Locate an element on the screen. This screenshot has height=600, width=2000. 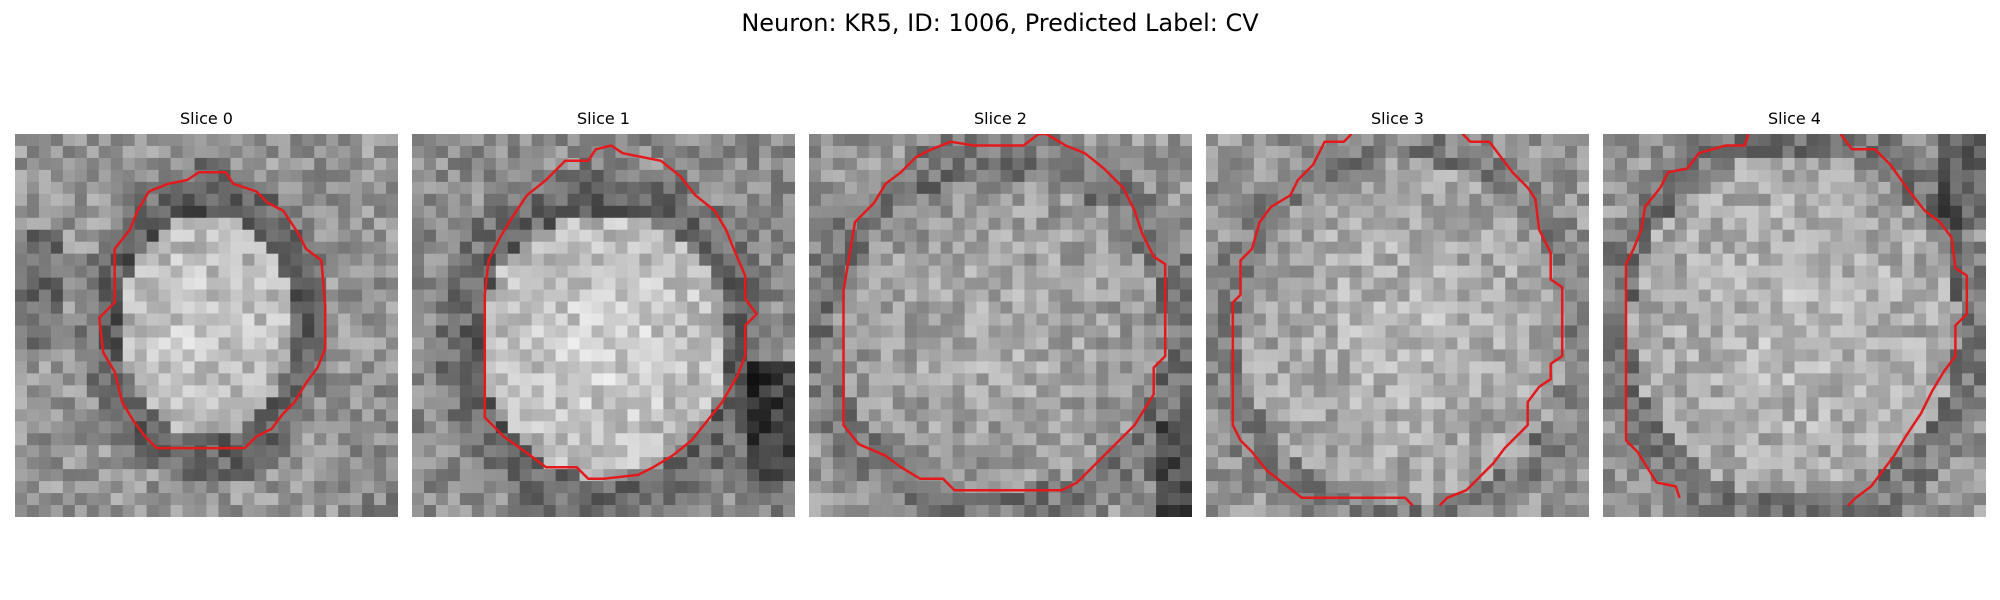
slice-panel-4: Slice 4 is located at coordinates (1794, 315).